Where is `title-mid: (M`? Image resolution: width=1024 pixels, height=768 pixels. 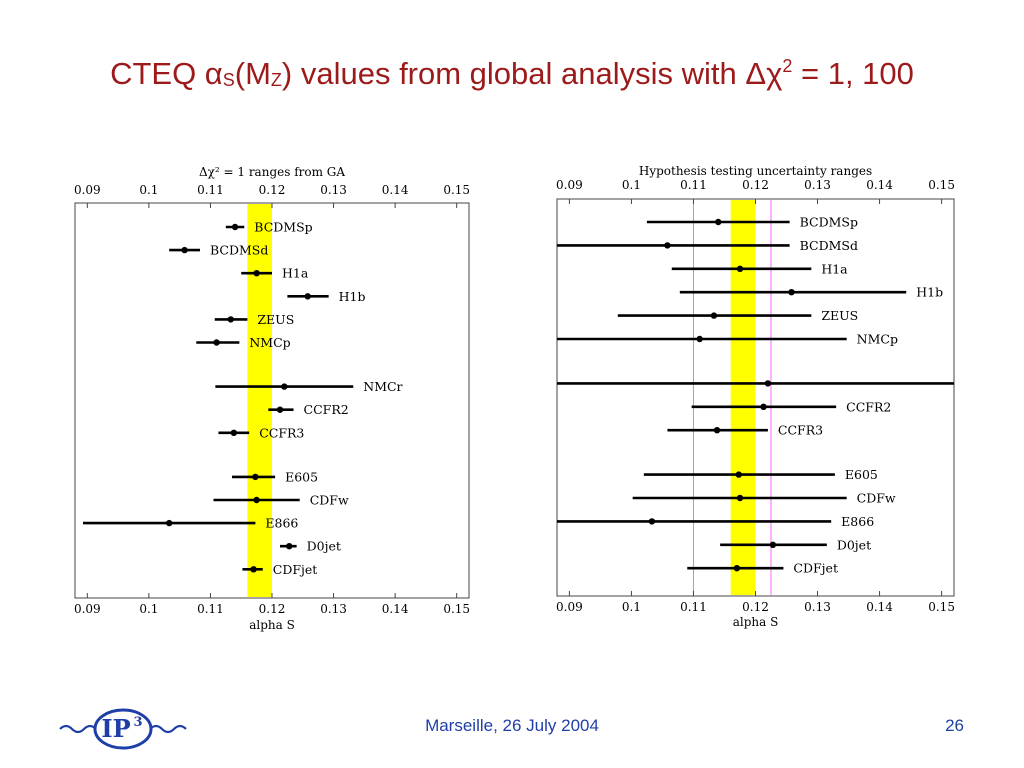 title-mid: (M is located at coordinates (252, 73).